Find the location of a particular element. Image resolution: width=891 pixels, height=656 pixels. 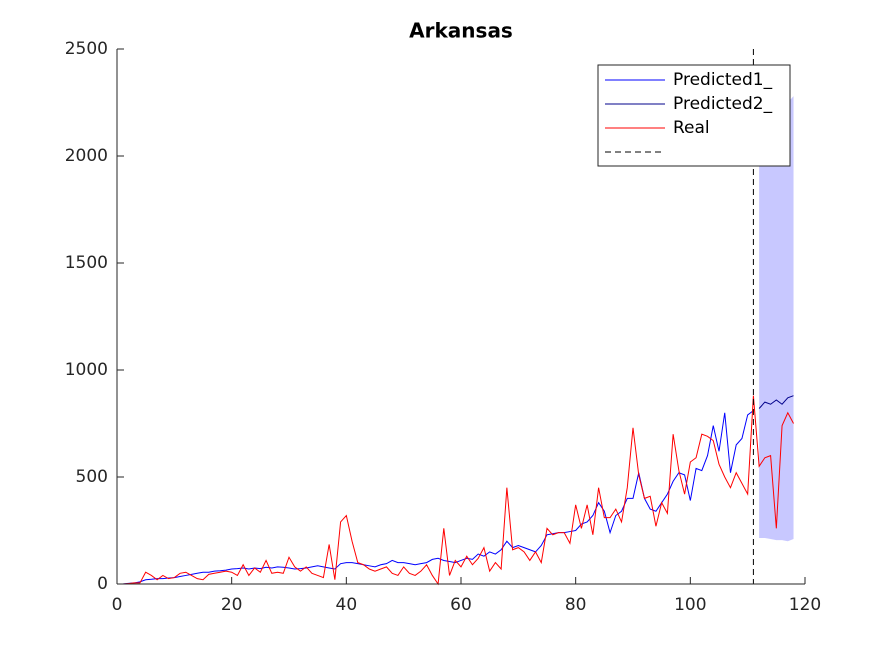

x-tick-label: 120 is located at coordinates (805, 605).